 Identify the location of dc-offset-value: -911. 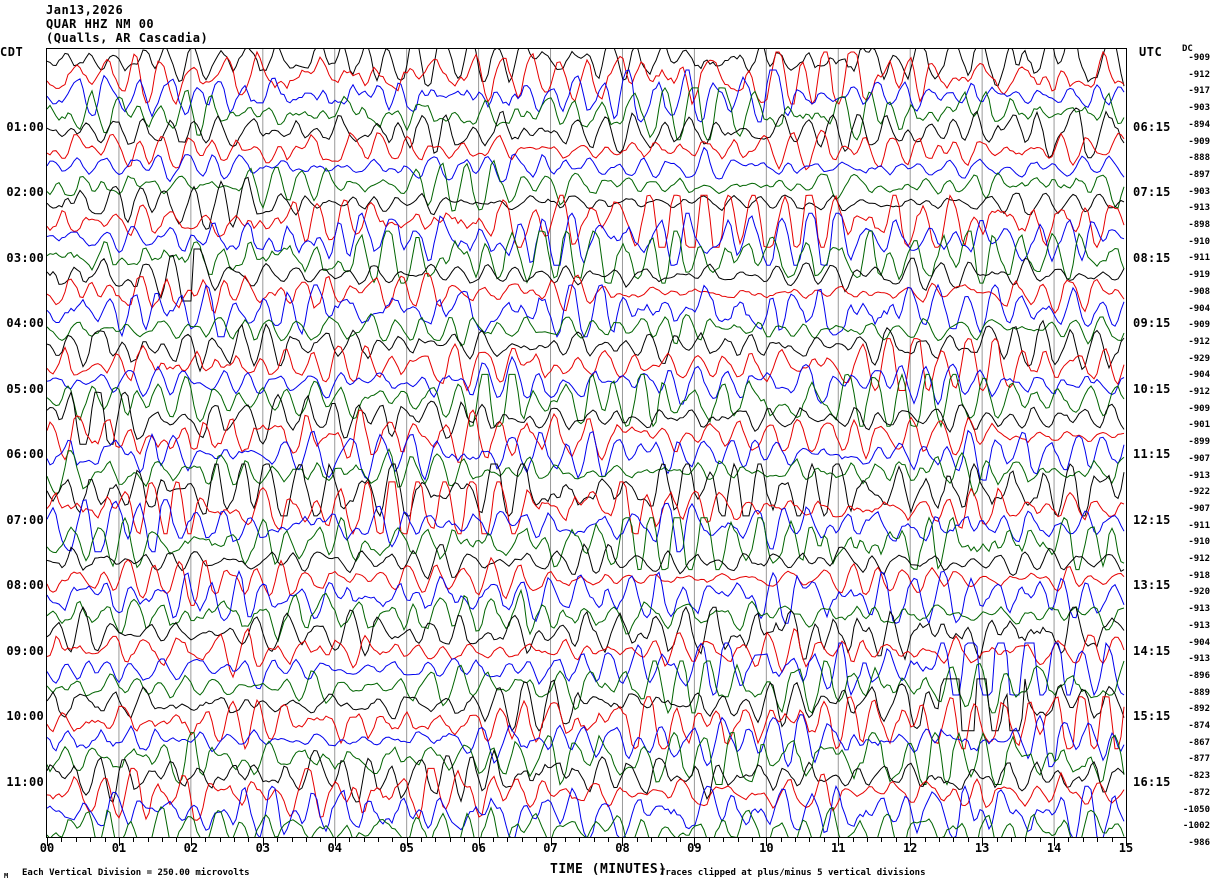
(1199, 258).